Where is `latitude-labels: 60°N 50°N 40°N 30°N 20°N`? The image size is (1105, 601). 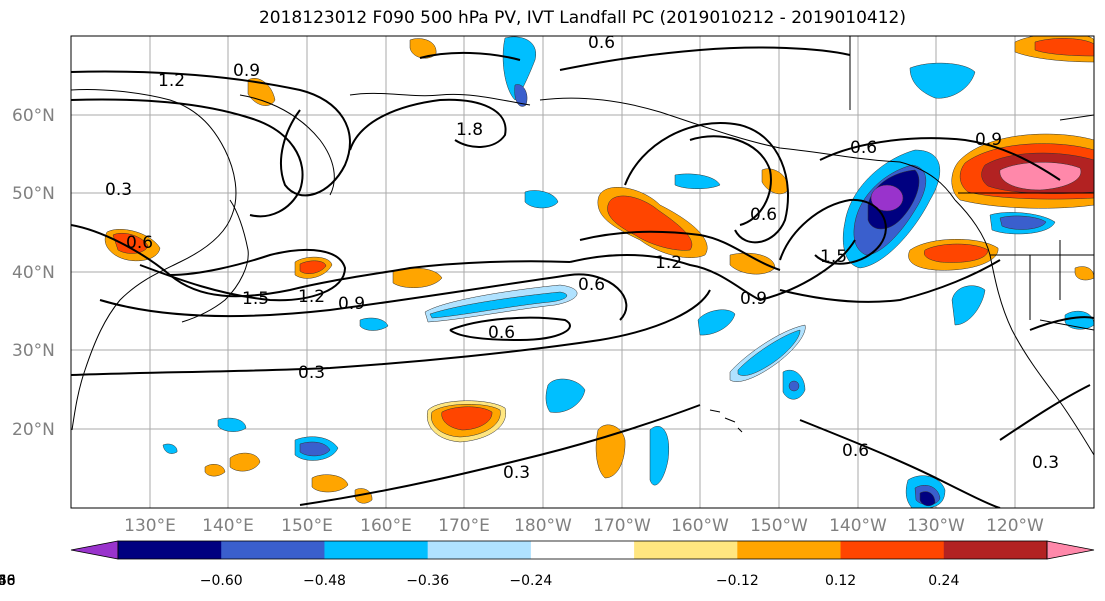
latitude-labels: 60°N 50°N 40°N 30°N 20°N is located at coordinates (33, 273).